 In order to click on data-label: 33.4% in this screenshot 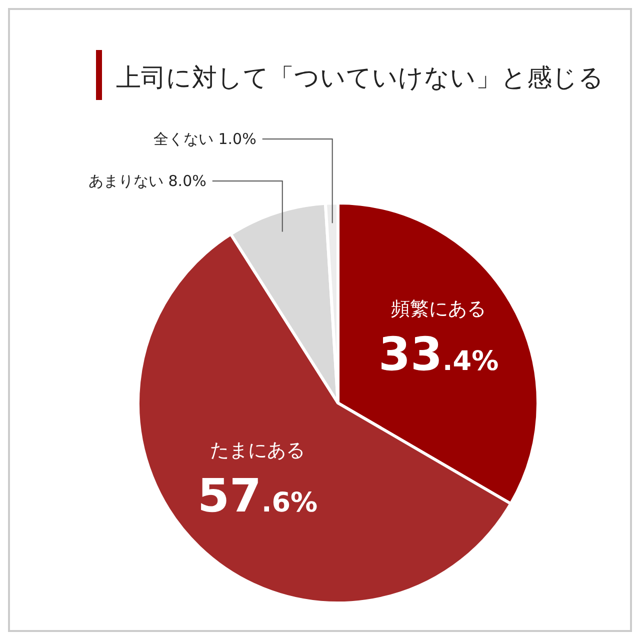, I will do `click(438, 354)`.